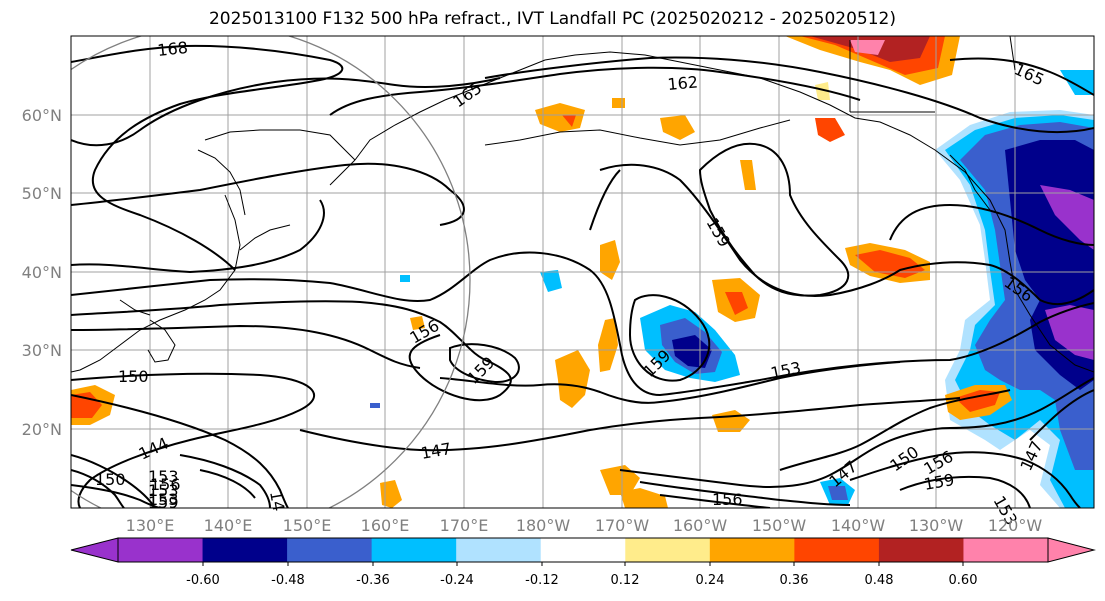  Describe the element at coordinates (543, 525) in the screenshot. I see `lon-label: 180°W` at that location.